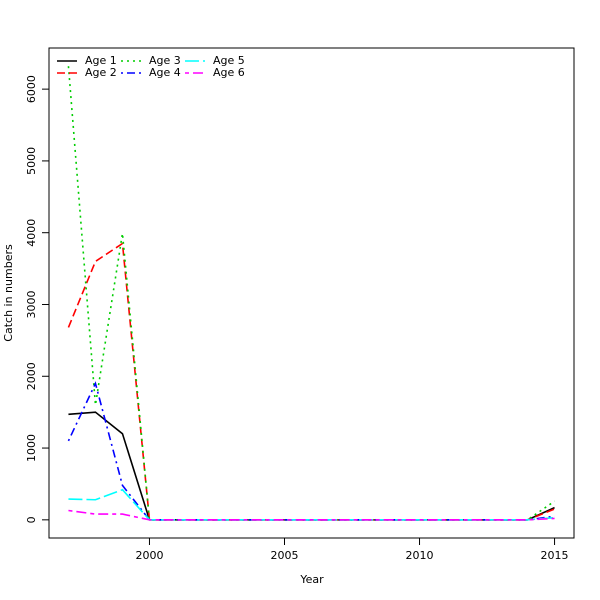 This screenshot has height=600, width=600. I want to click on legend-label: Age 3, so click(165, 60).